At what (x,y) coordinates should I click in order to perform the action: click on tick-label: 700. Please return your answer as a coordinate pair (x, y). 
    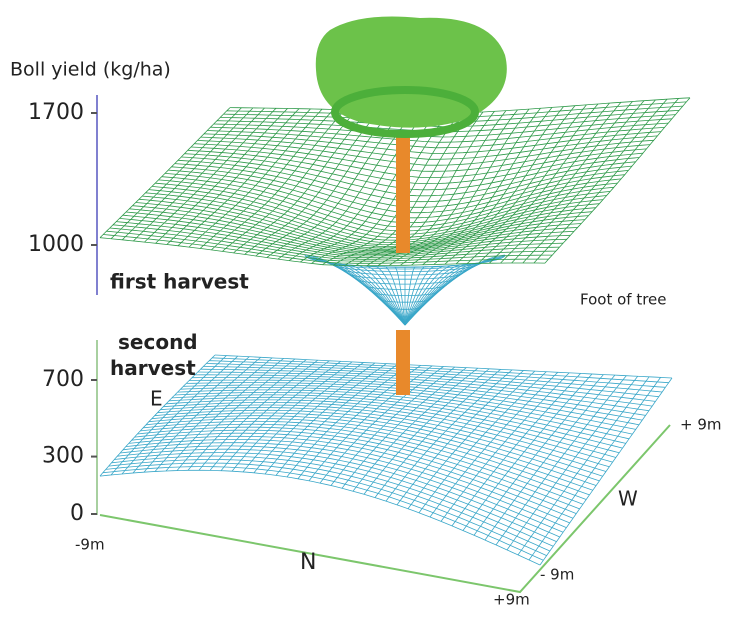
    Looking at the image, I should click on (63, 379).